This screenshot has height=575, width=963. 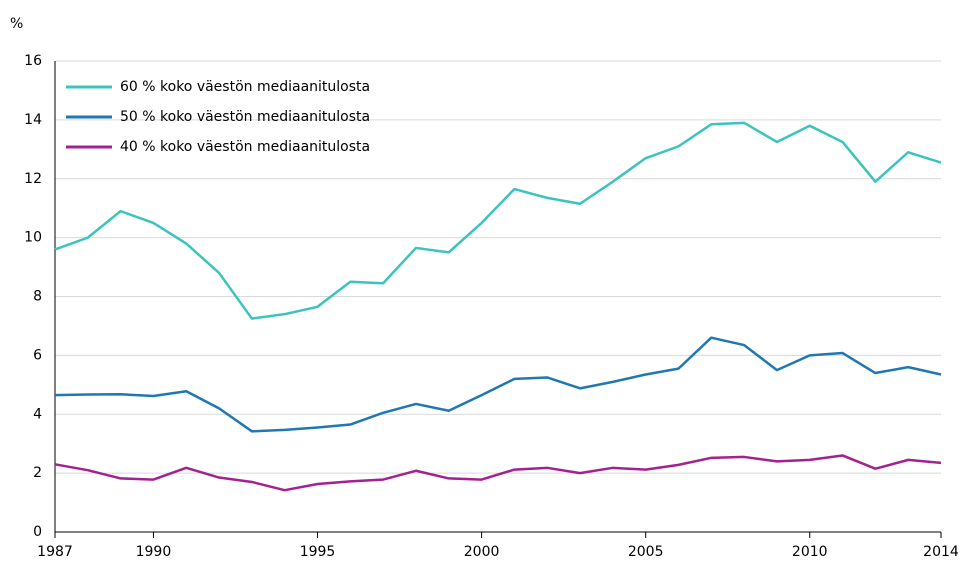 What do you see at coordinates (37, 355) in the screenshot?
I see `y-tick-label: 6` at bounding box center [37, 355].